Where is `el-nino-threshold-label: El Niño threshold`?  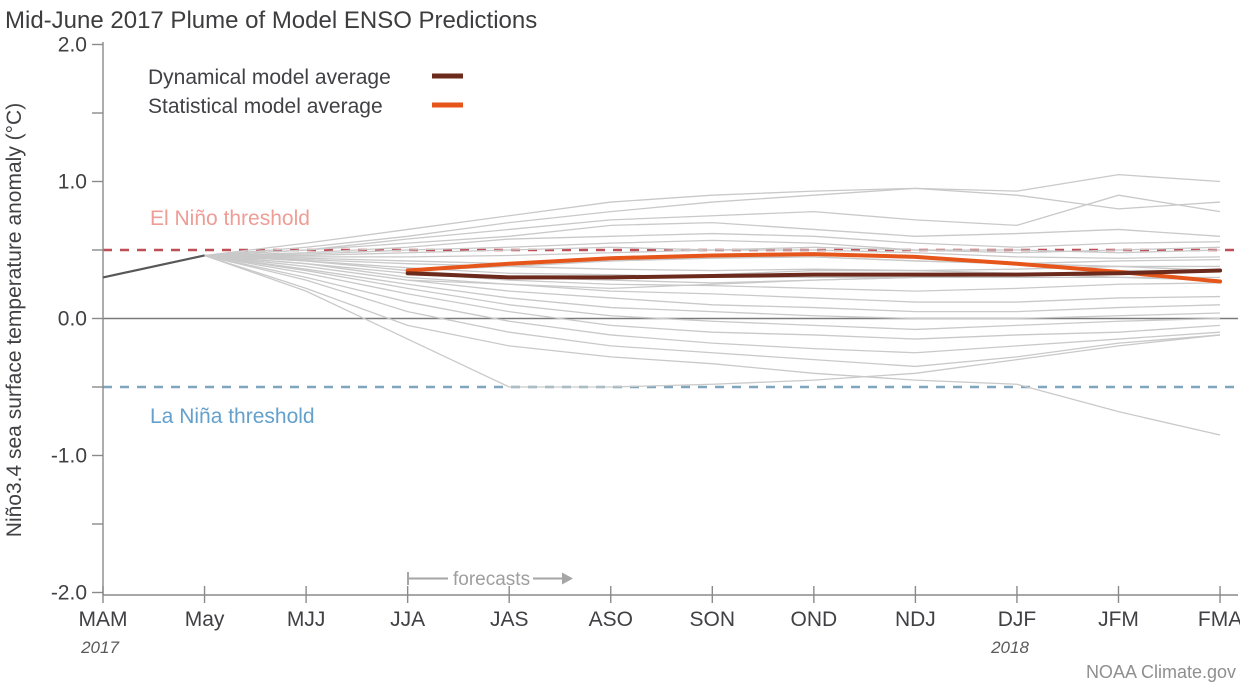
el-nino-threshold-label: El Niño threshold is located at coordinates (230, 218).